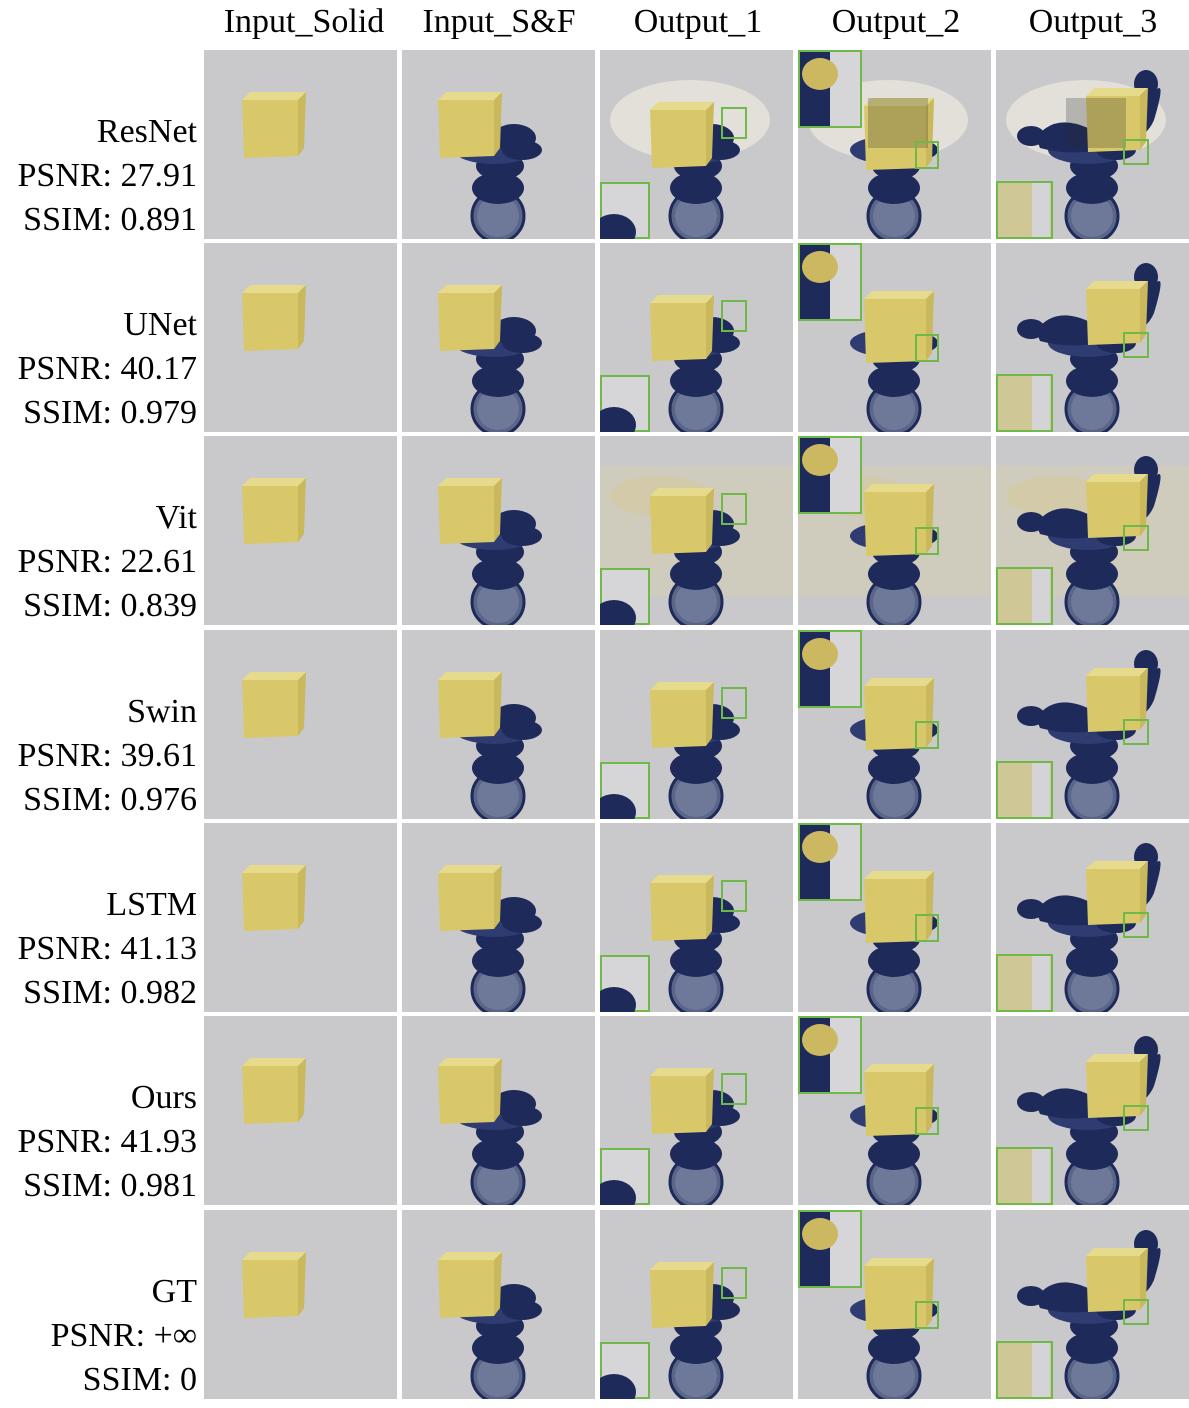  What do you see at coordinates (1093, 21) in the screenshot?
I see `column-header: Output_3` at bounding box center [1093, 21].